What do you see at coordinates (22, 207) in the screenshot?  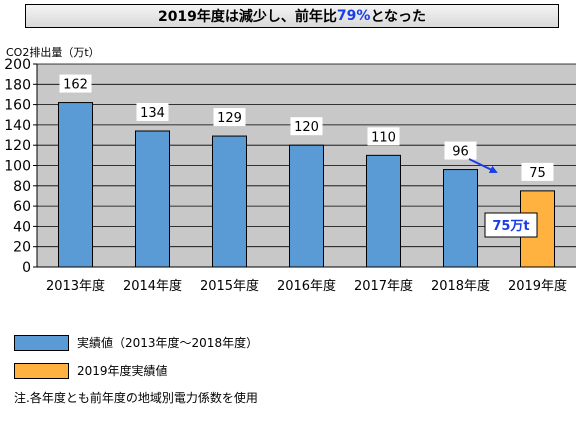 I see `y-tick-label: 60` at bounding box center [22, 207].